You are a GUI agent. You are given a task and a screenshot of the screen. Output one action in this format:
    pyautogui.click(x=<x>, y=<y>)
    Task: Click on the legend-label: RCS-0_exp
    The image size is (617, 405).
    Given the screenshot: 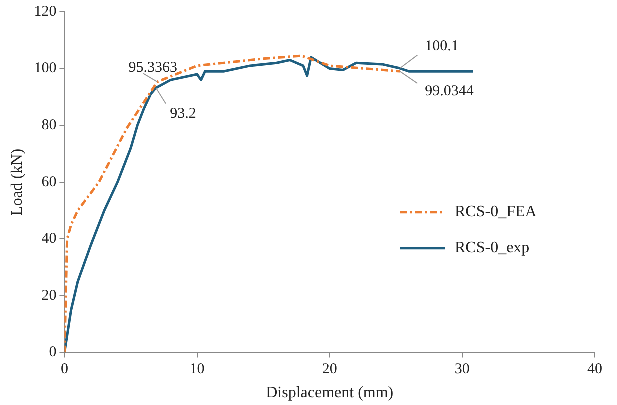 What is the action you would take?
    pyautogui.click(x=492, y=248)
    